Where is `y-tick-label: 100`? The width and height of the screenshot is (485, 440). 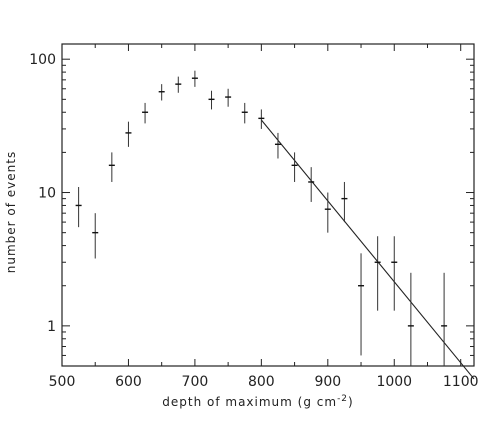 y-tick-label: 100 is located at coordinates (42, 60).